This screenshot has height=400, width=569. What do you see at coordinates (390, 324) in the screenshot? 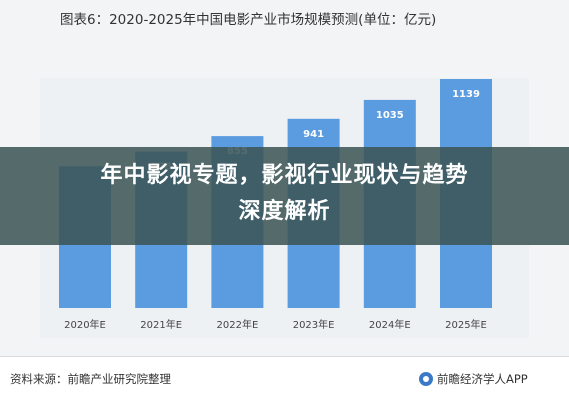
I see `x-tick-label: 2024年E` at bounding box center [390, 324].